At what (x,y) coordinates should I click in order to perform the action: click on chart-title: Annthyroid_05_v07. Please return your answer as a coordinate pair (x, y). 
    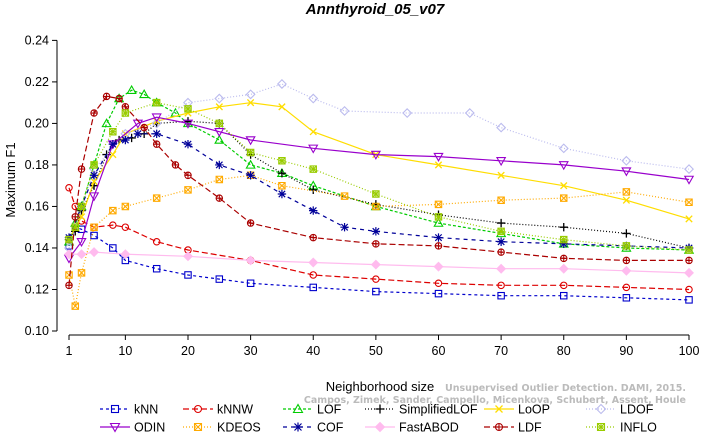
    Looking at the image, I should click on (375, 9).